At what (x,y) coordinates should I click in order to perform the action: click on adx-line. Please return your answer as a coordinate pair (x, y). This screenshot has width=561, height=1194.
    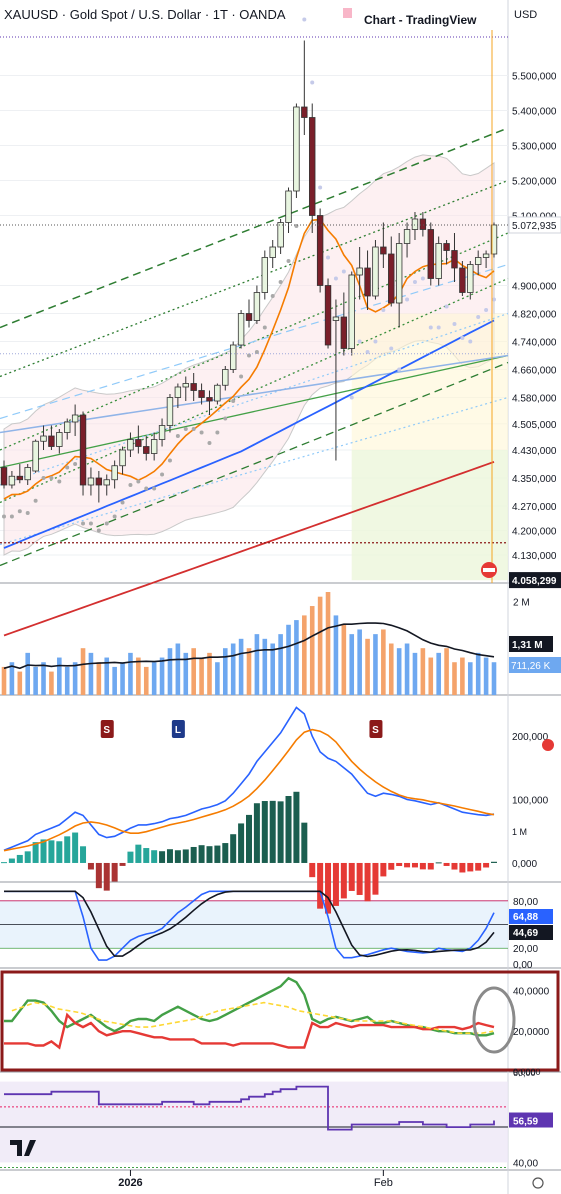
    Looking at the image, I should click on (252, 1017).